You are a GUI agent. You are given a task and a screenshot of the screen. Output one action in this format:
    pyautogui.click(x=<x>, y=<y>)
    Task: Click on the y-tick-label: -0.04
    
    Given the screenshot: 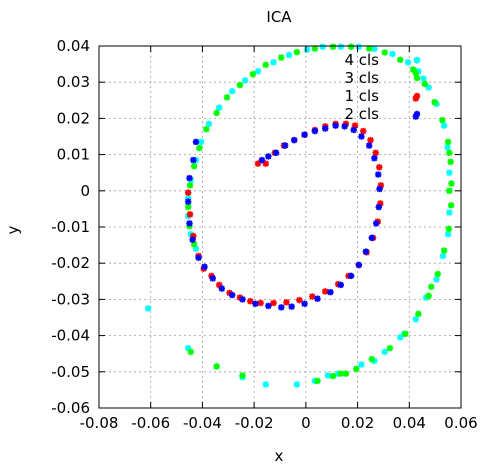 What is the action you would take?
    pyautogui.click(x=70, y=336)
    